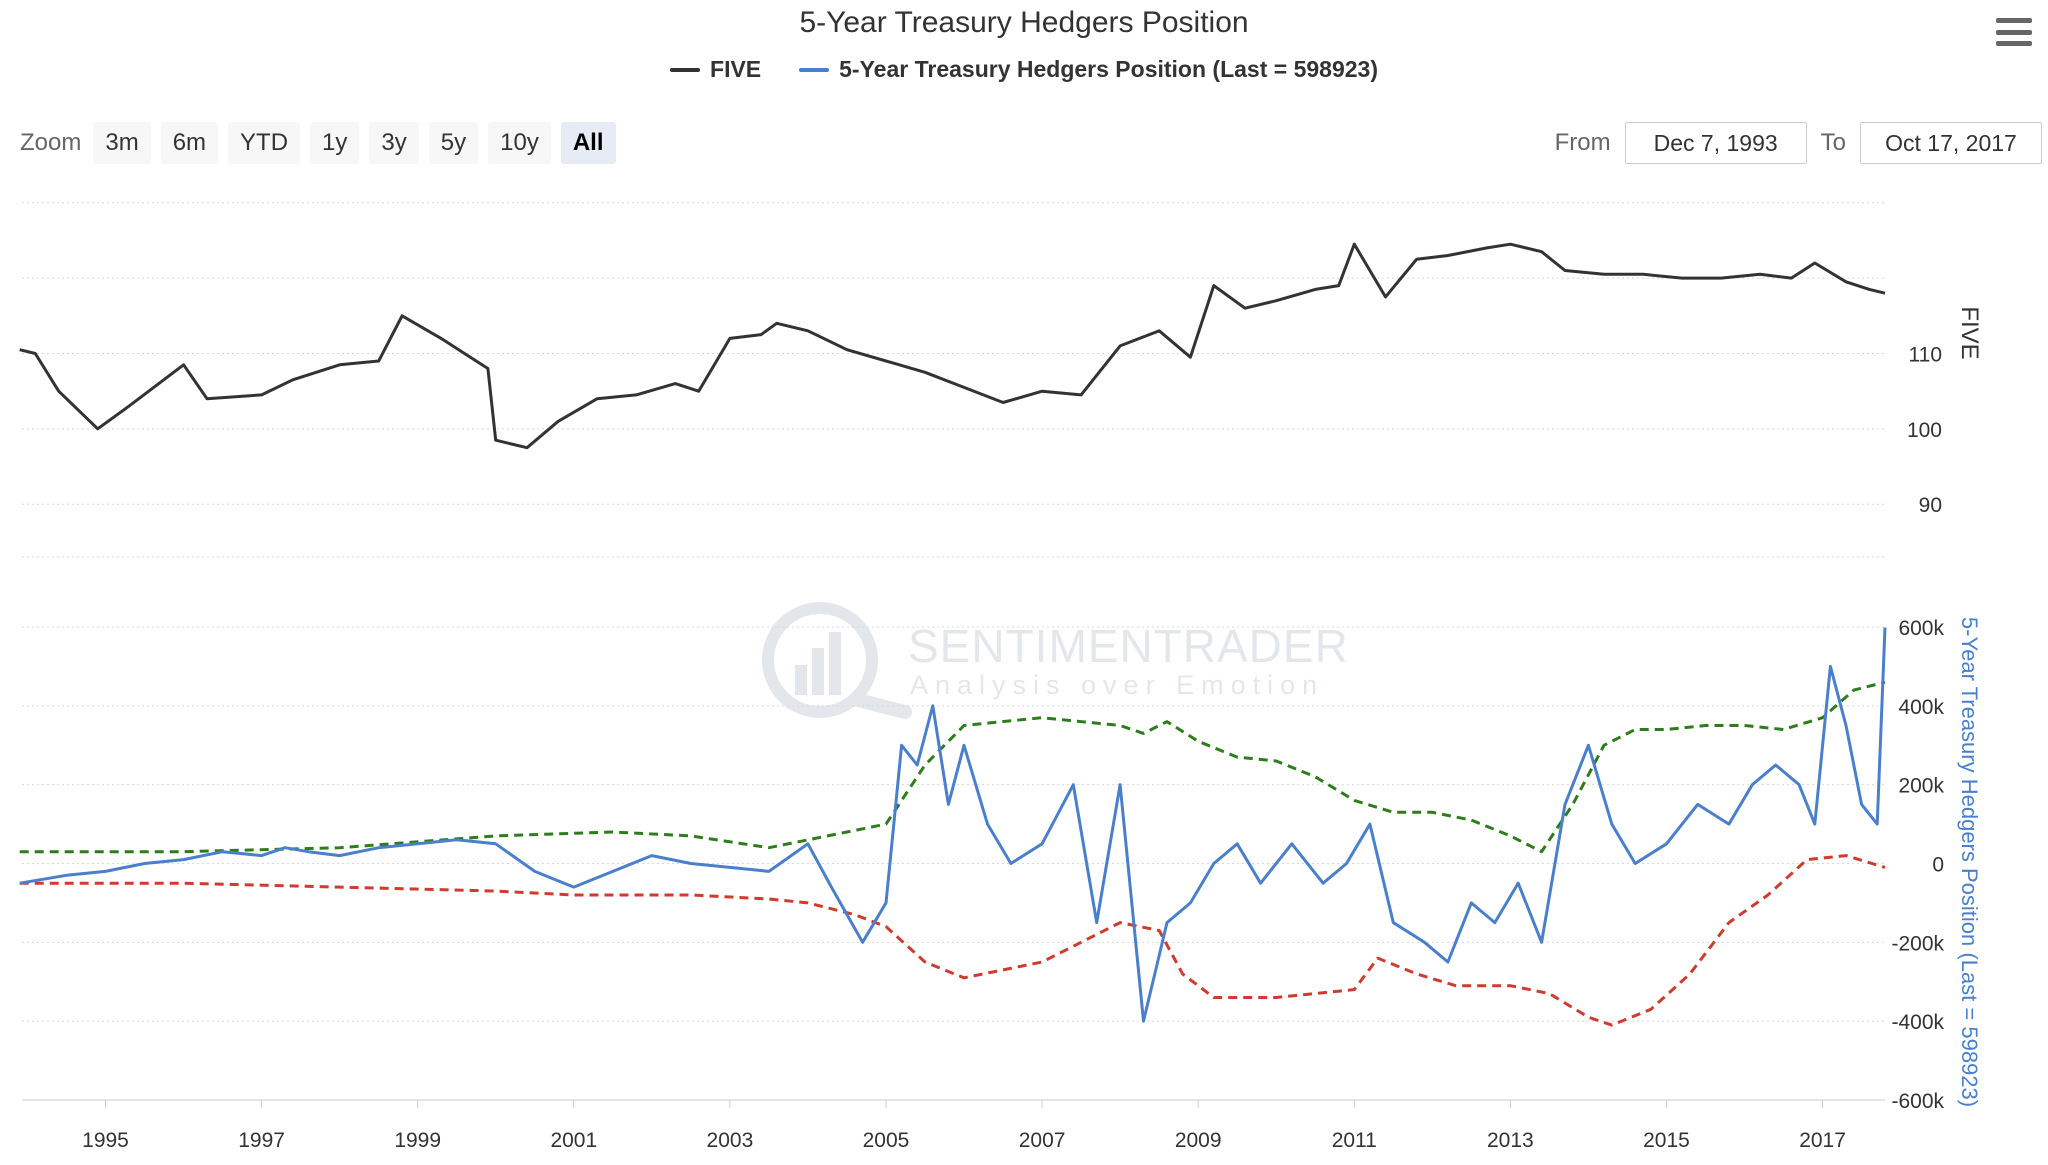 The image size is (2048, 1165). I want to click on legend-label-five: FIVE, so click(736, 69).